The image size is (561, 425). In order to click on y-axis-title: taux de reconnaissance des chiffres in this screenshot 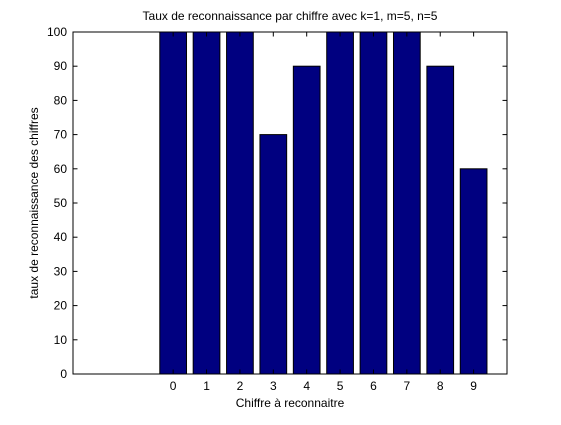, I will do `click(34, 202)`.